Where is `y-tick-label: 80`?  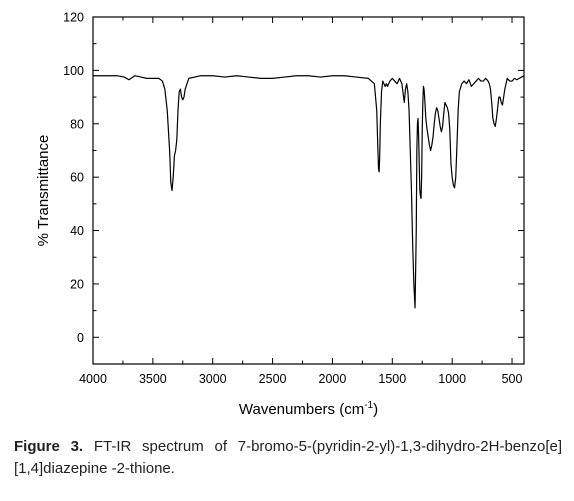
y-tick-label: 80 is located at coordinates (77, 124).